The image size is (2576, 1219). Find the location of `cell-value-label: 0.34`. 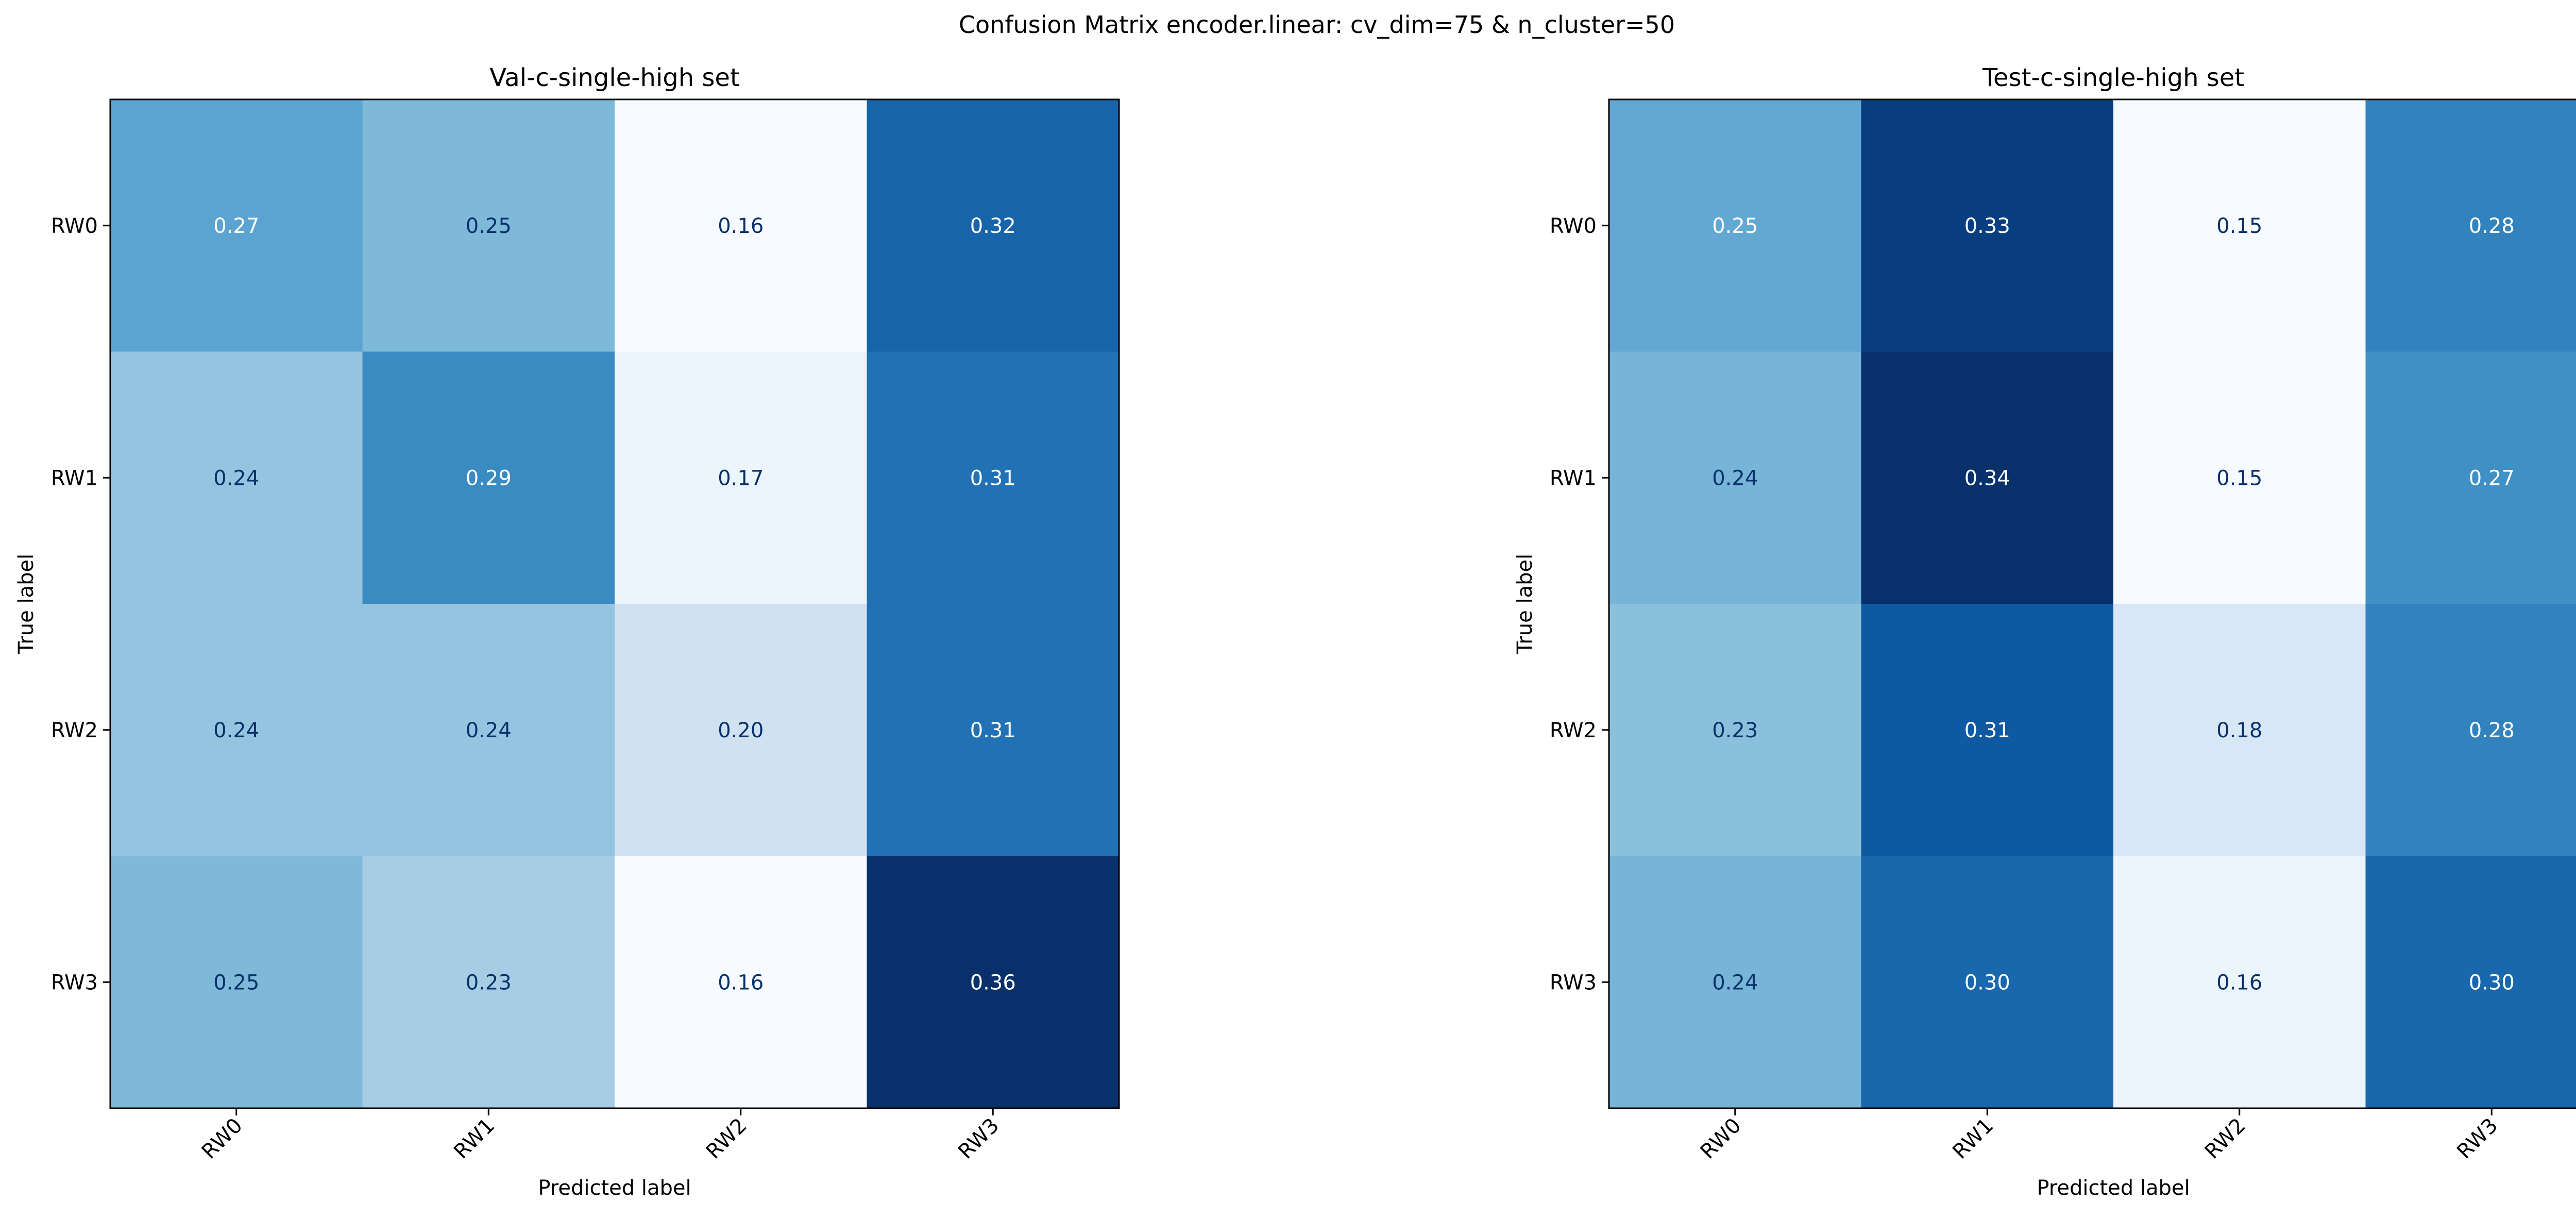

cell-value-label: 0.34 is located at coordinates (1987, 478).